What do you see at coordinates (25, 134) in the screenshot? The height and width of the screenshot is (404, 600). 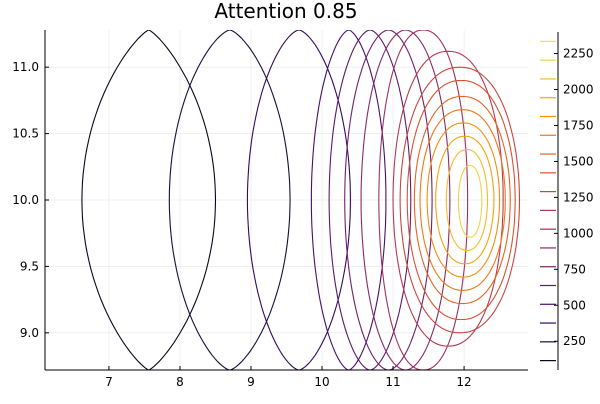 I see `y-tick-label: 10.5` at bounding box center [25, 134].